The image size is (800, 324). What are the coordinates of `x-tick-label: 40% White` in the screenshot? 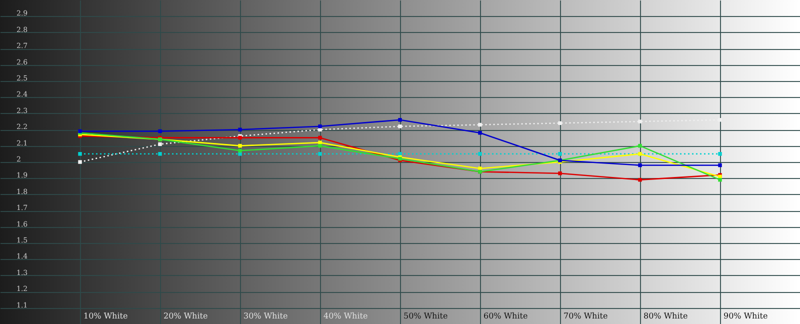 It's located at (346, 316).